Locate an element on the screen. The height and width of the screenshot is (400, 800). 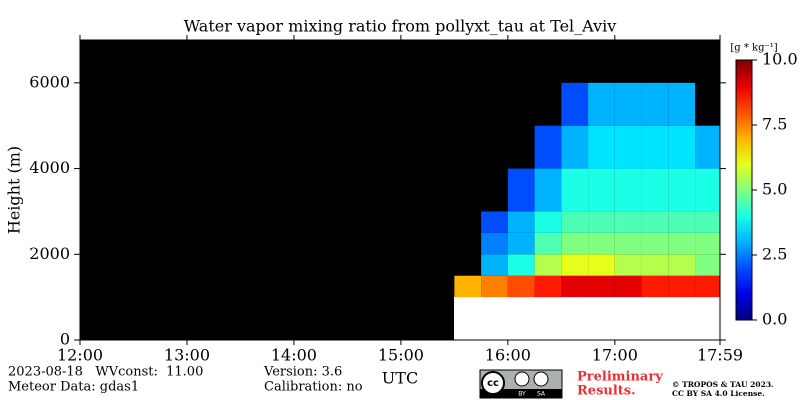
y-tick-label: 2000 is located at coordinates (49, 253).